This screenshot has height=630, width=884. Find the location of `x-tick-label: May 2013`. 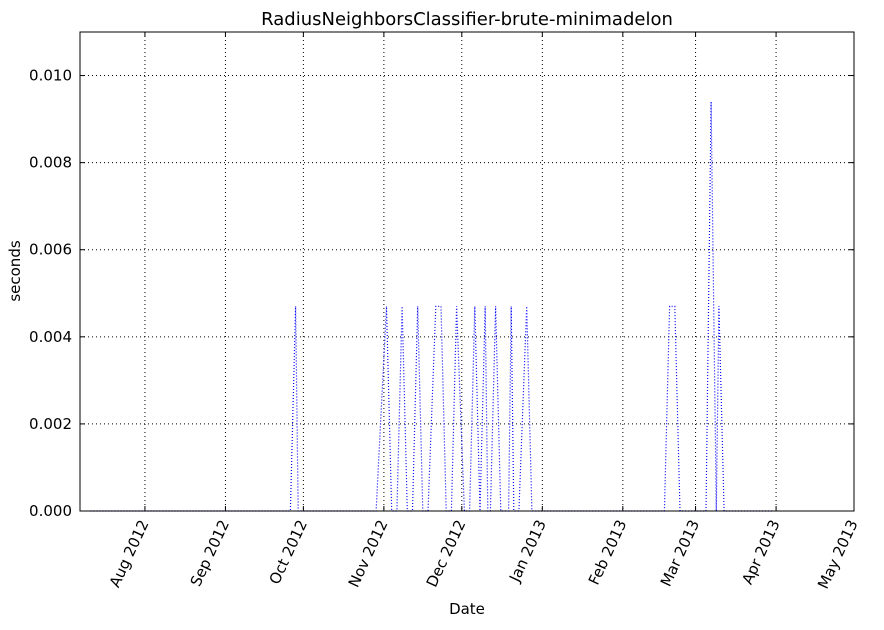

x-tick-label: May 2013 is located at coordinates (838, 554).